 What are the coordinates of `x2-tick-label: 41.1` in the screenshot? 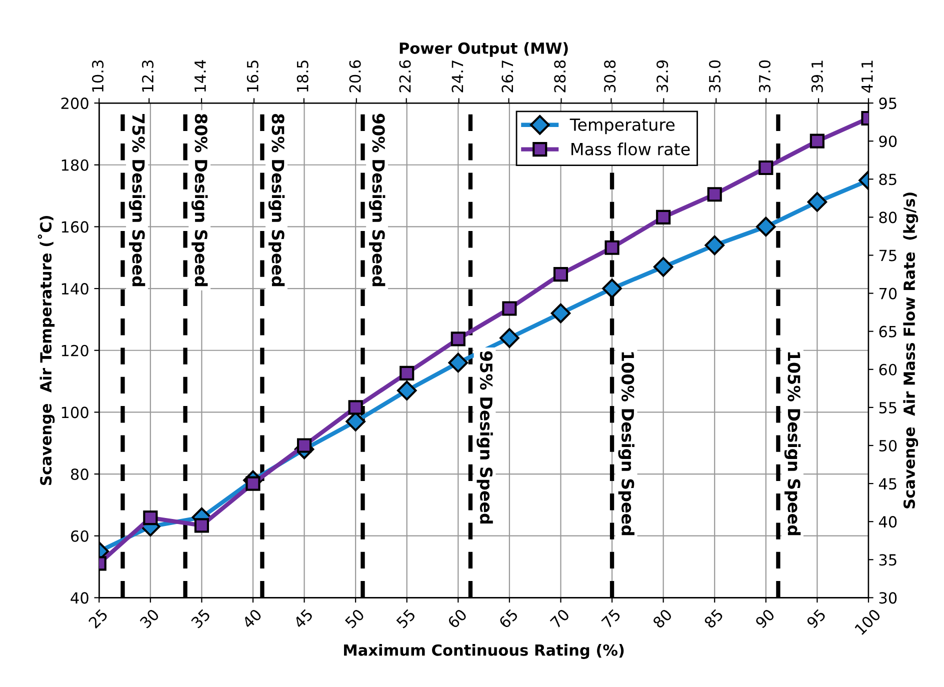 It's located at (867, 76).